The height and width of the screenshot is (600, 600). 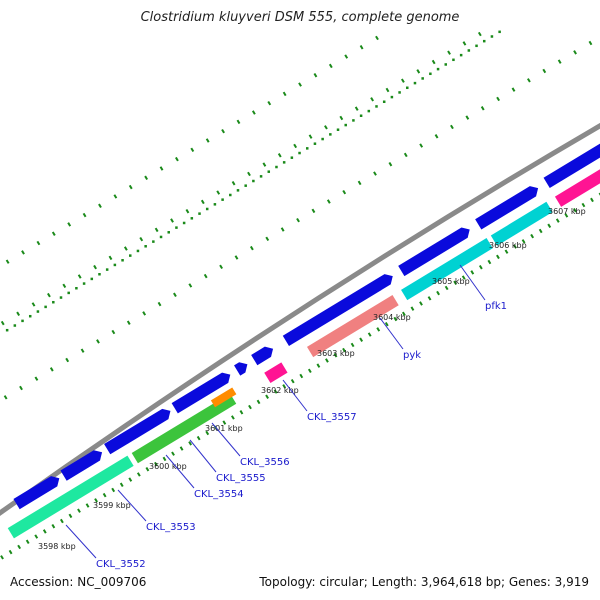 What do you see at coordinates (280, 390) in the screenshot?
I see `kbp-tick-label: 3602 kbp` at bounding box center [280, 390].